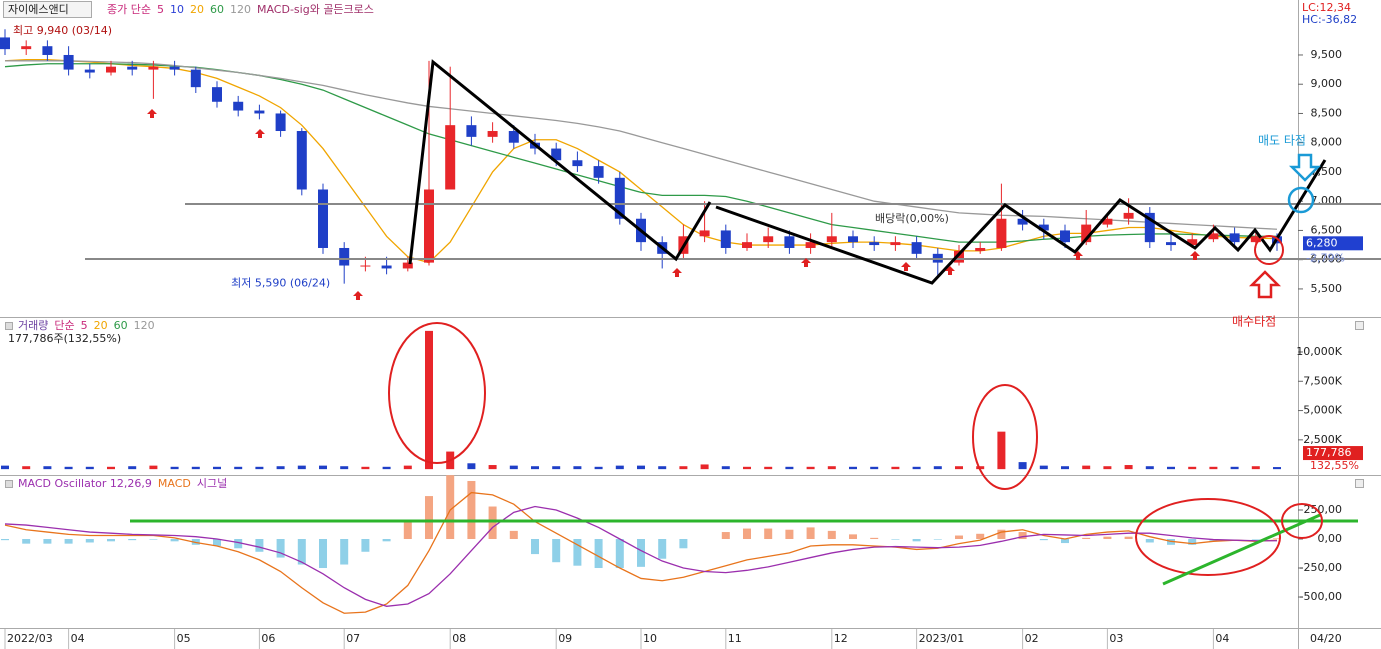 The image size is (1381, 649). What do you see at coordinates (1282, 141) in the screenshot?
I see `annotation: 매도 타점` at bounding box center [1282, 141].